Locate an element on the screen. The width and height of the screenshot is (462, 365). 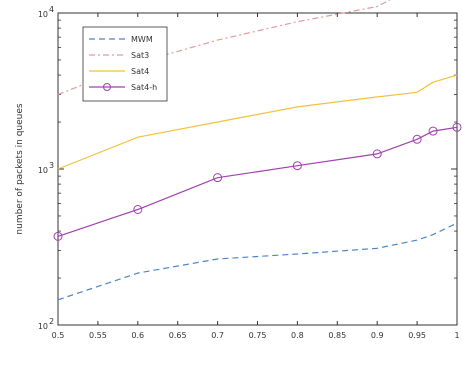
legend-label-2: Sat4 is located at coordinates (140, 71).